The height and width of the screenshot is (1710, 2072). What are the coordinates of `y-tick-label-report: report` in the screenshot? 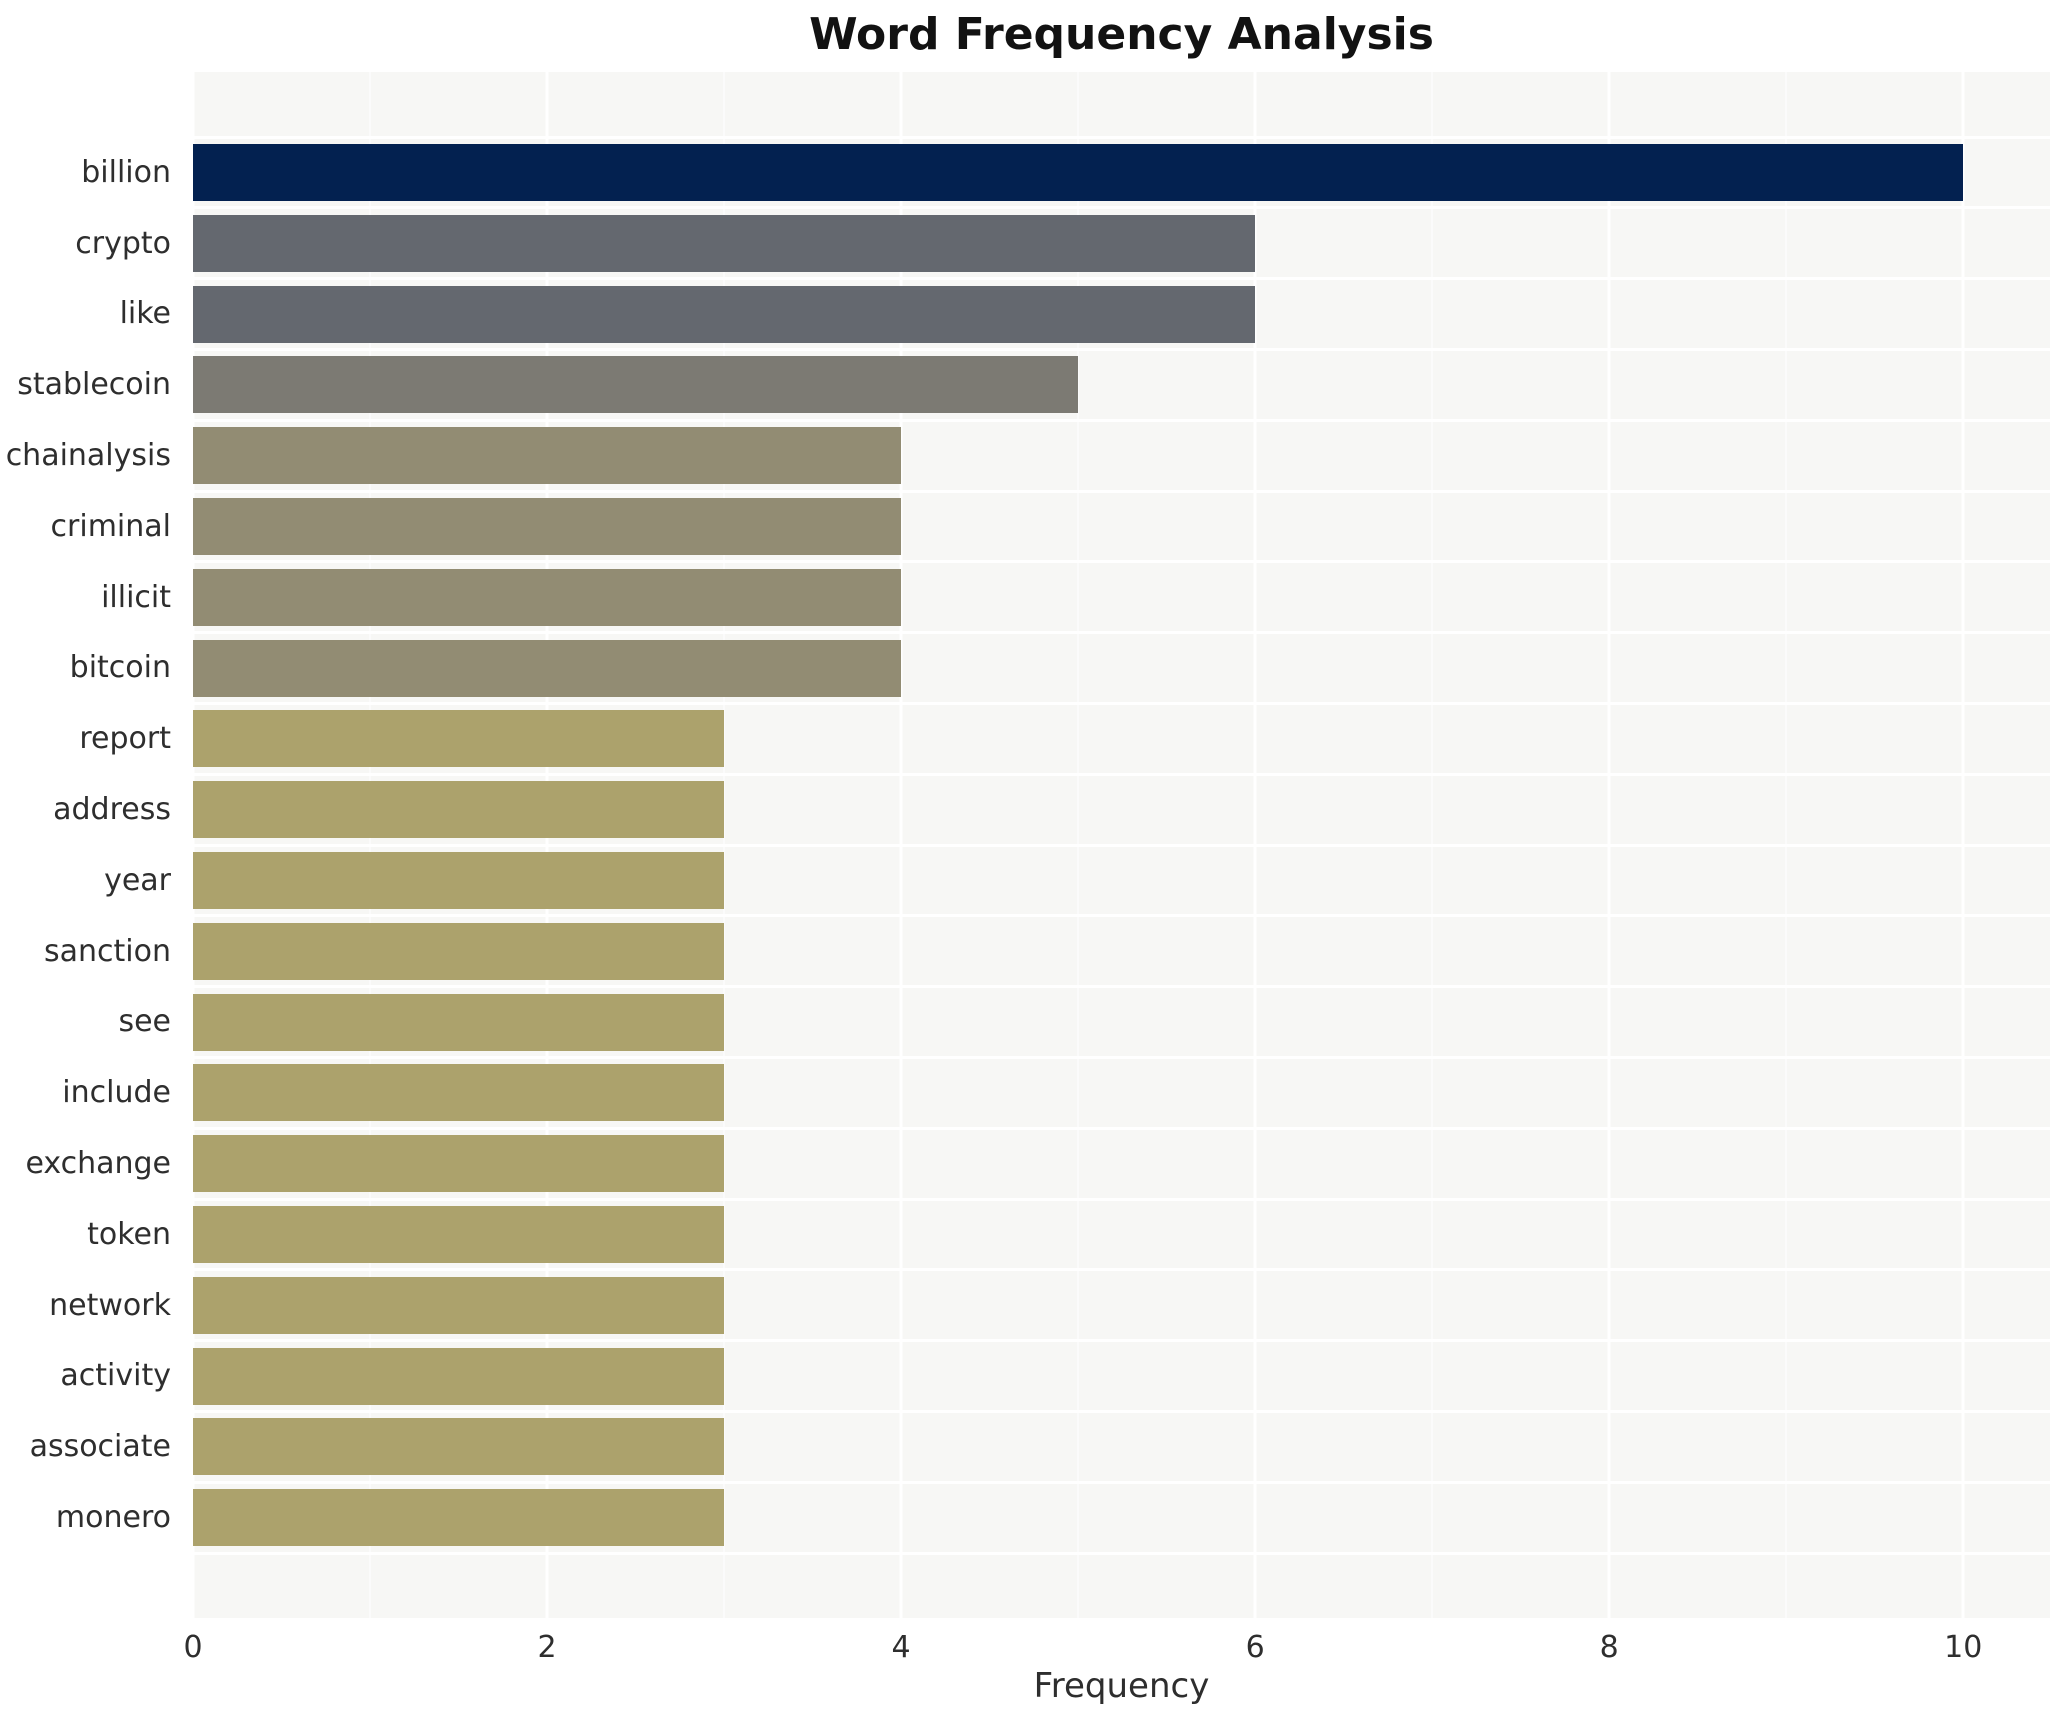 It's located at (125, 739).